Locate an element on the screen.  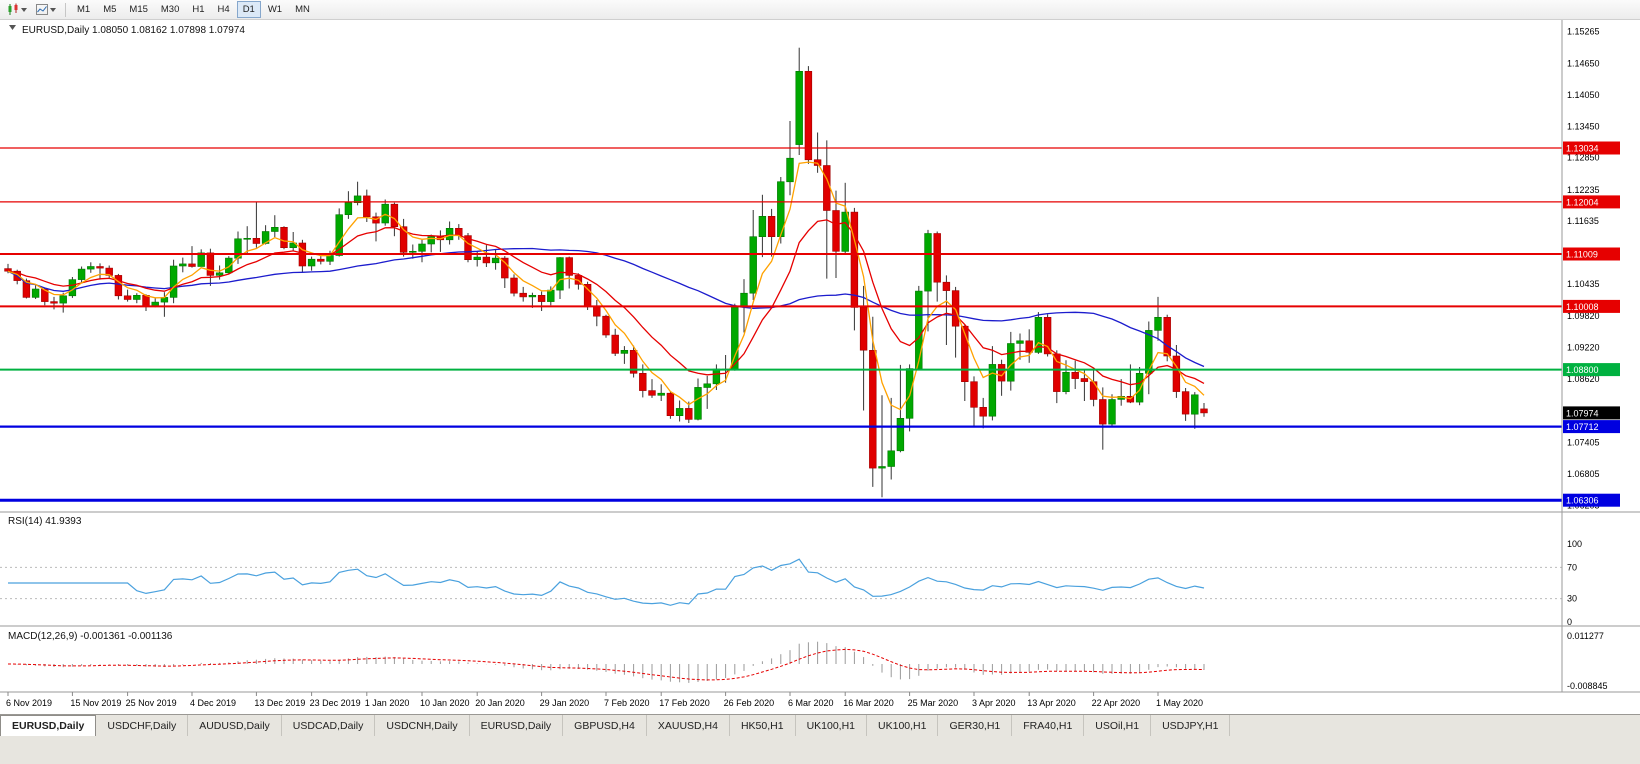
chart-tab: USOil,H1 is located at coordinates (1118, 725).